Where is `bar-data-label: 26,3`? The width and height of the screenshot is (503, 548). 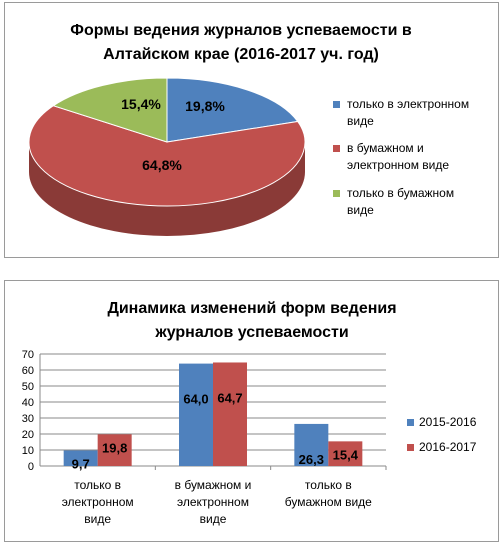
bar-data-label: 26,3 is located at coordinates (311, 459).